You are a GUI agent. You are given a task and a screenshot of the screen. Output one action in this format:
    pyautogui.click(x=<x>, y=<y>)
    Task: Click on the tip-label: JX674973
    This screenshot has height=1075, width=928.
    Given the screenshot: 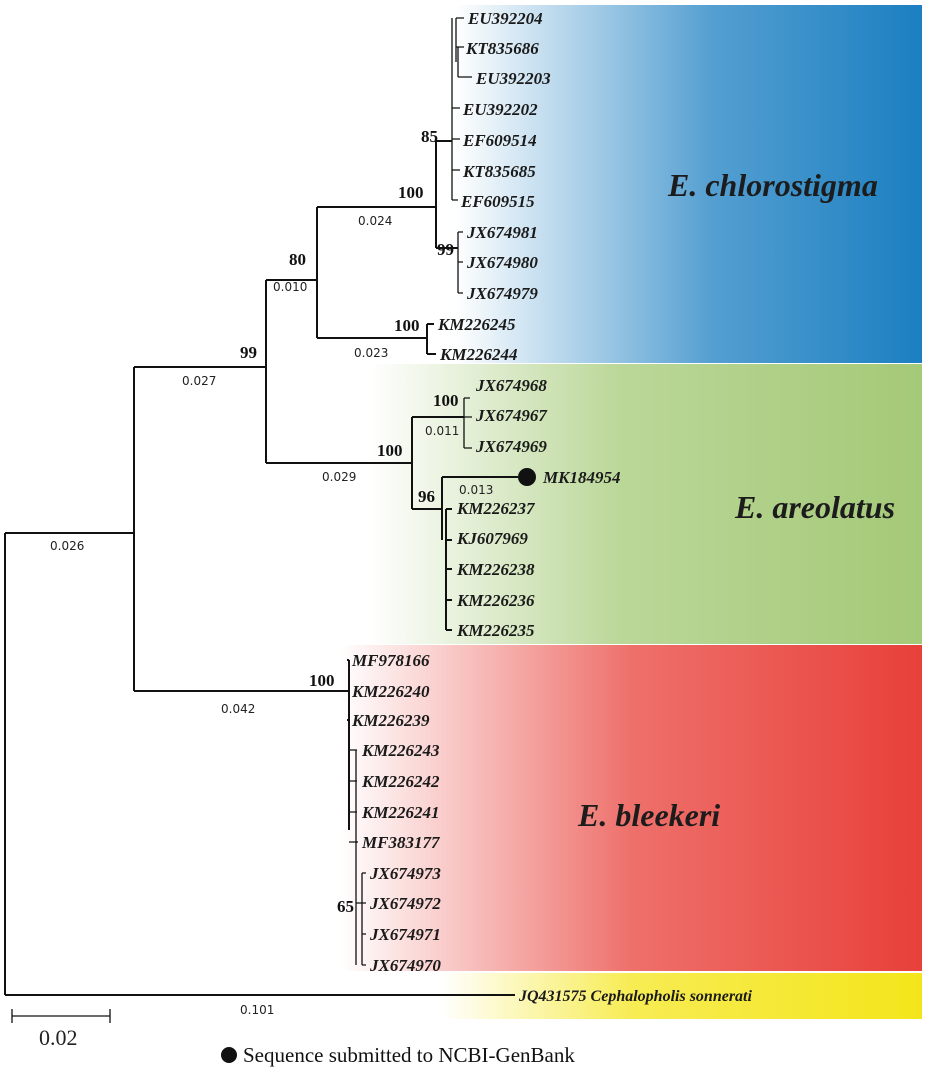 What is the action you would take?
    pyautogui.click(x=405, y=873)
    